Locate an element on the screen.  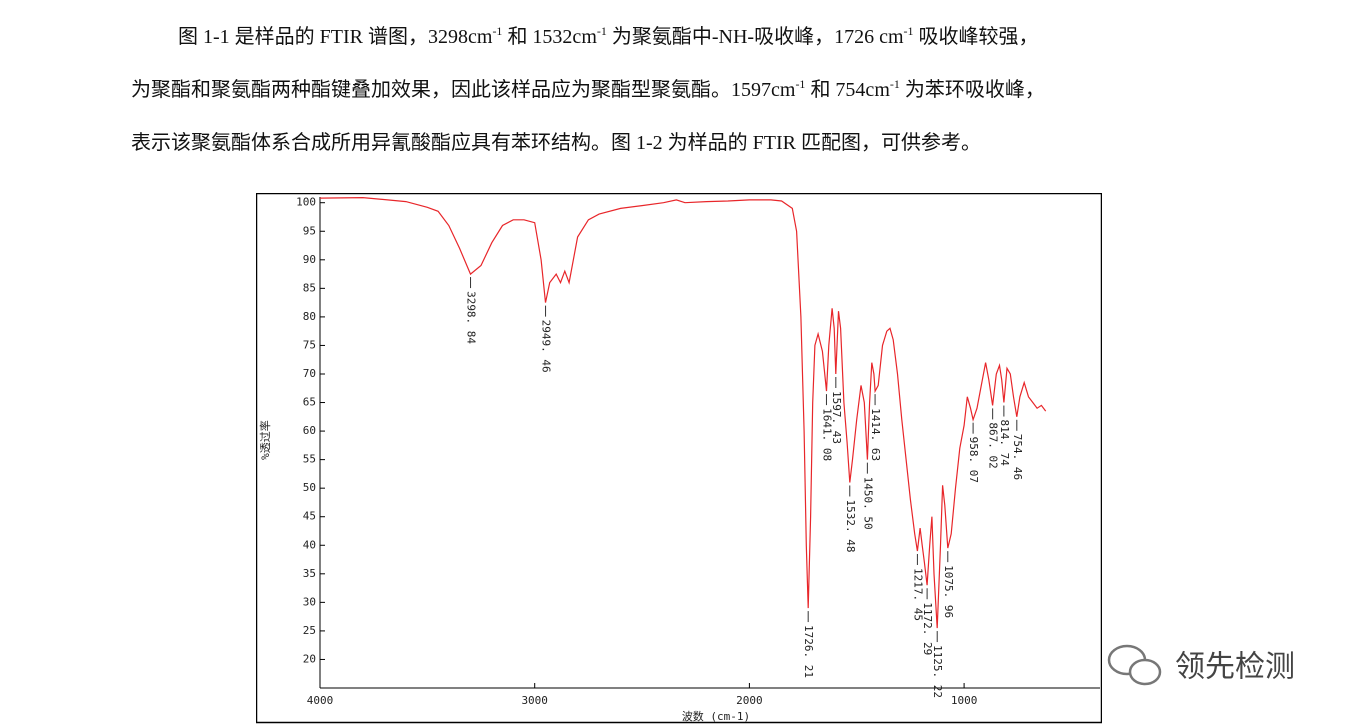
peak-label: 867. 02 is located at coordinates (993, 445).